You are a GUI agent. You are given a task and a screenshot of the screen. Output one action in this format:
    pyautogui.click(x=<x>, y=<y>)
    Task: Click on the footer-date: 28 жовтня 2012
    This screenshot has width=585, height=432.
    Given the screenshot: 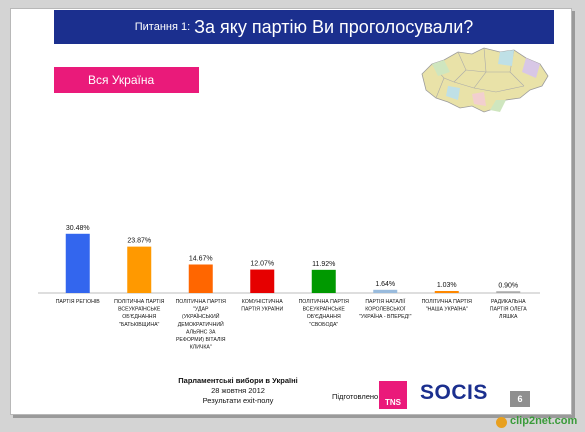 What is the action you would take?
    pyautogui.click(x=238, y=390)
    